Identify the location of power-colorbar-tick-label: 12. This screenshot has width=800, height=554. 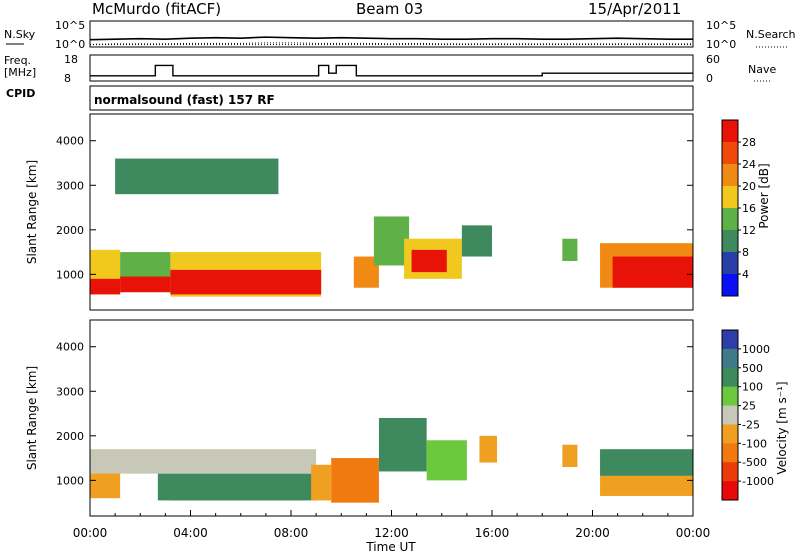
(749, 230).